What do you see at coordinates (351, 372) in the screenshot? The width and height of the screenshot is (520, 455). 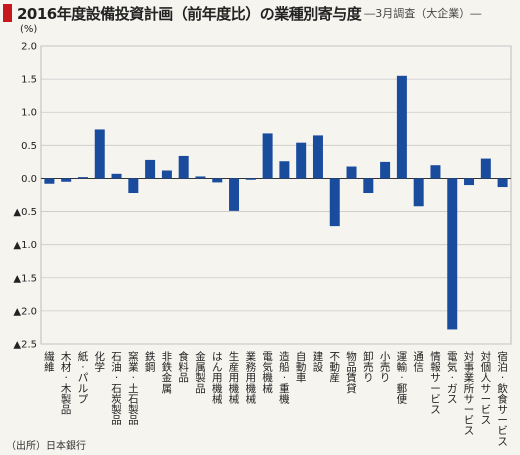 I see `x-tick-label: 物品賃貸` at bounding box center [351, 372].